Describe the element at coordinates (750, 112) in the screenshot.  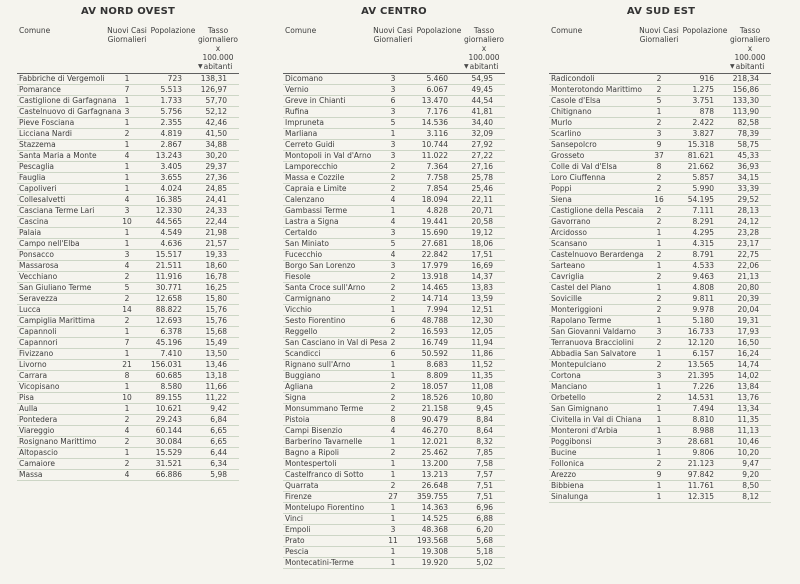
I see `tasso-cell: 113,90` at that location.